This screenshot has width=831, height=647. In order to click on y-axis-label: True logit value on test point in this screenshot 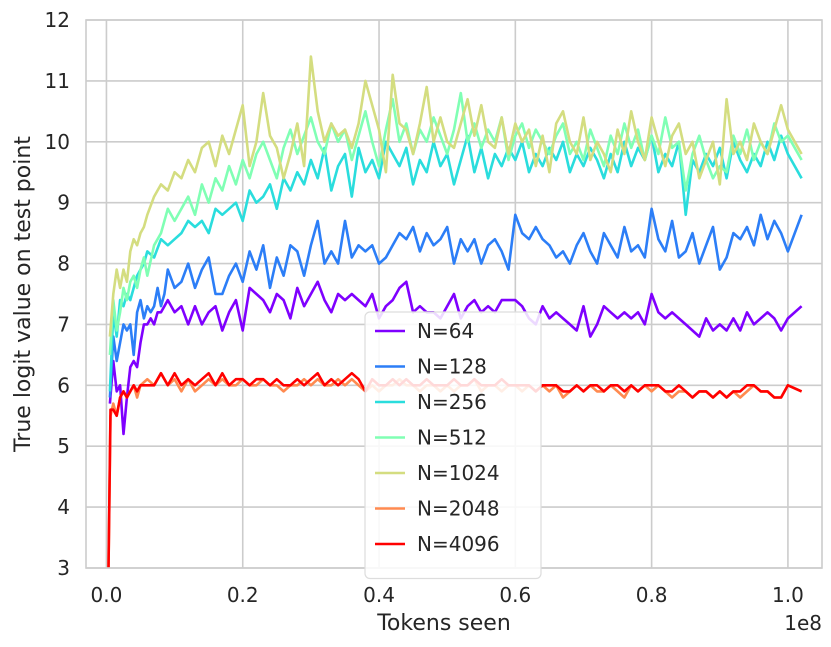, I will do `click(23, 294)`.